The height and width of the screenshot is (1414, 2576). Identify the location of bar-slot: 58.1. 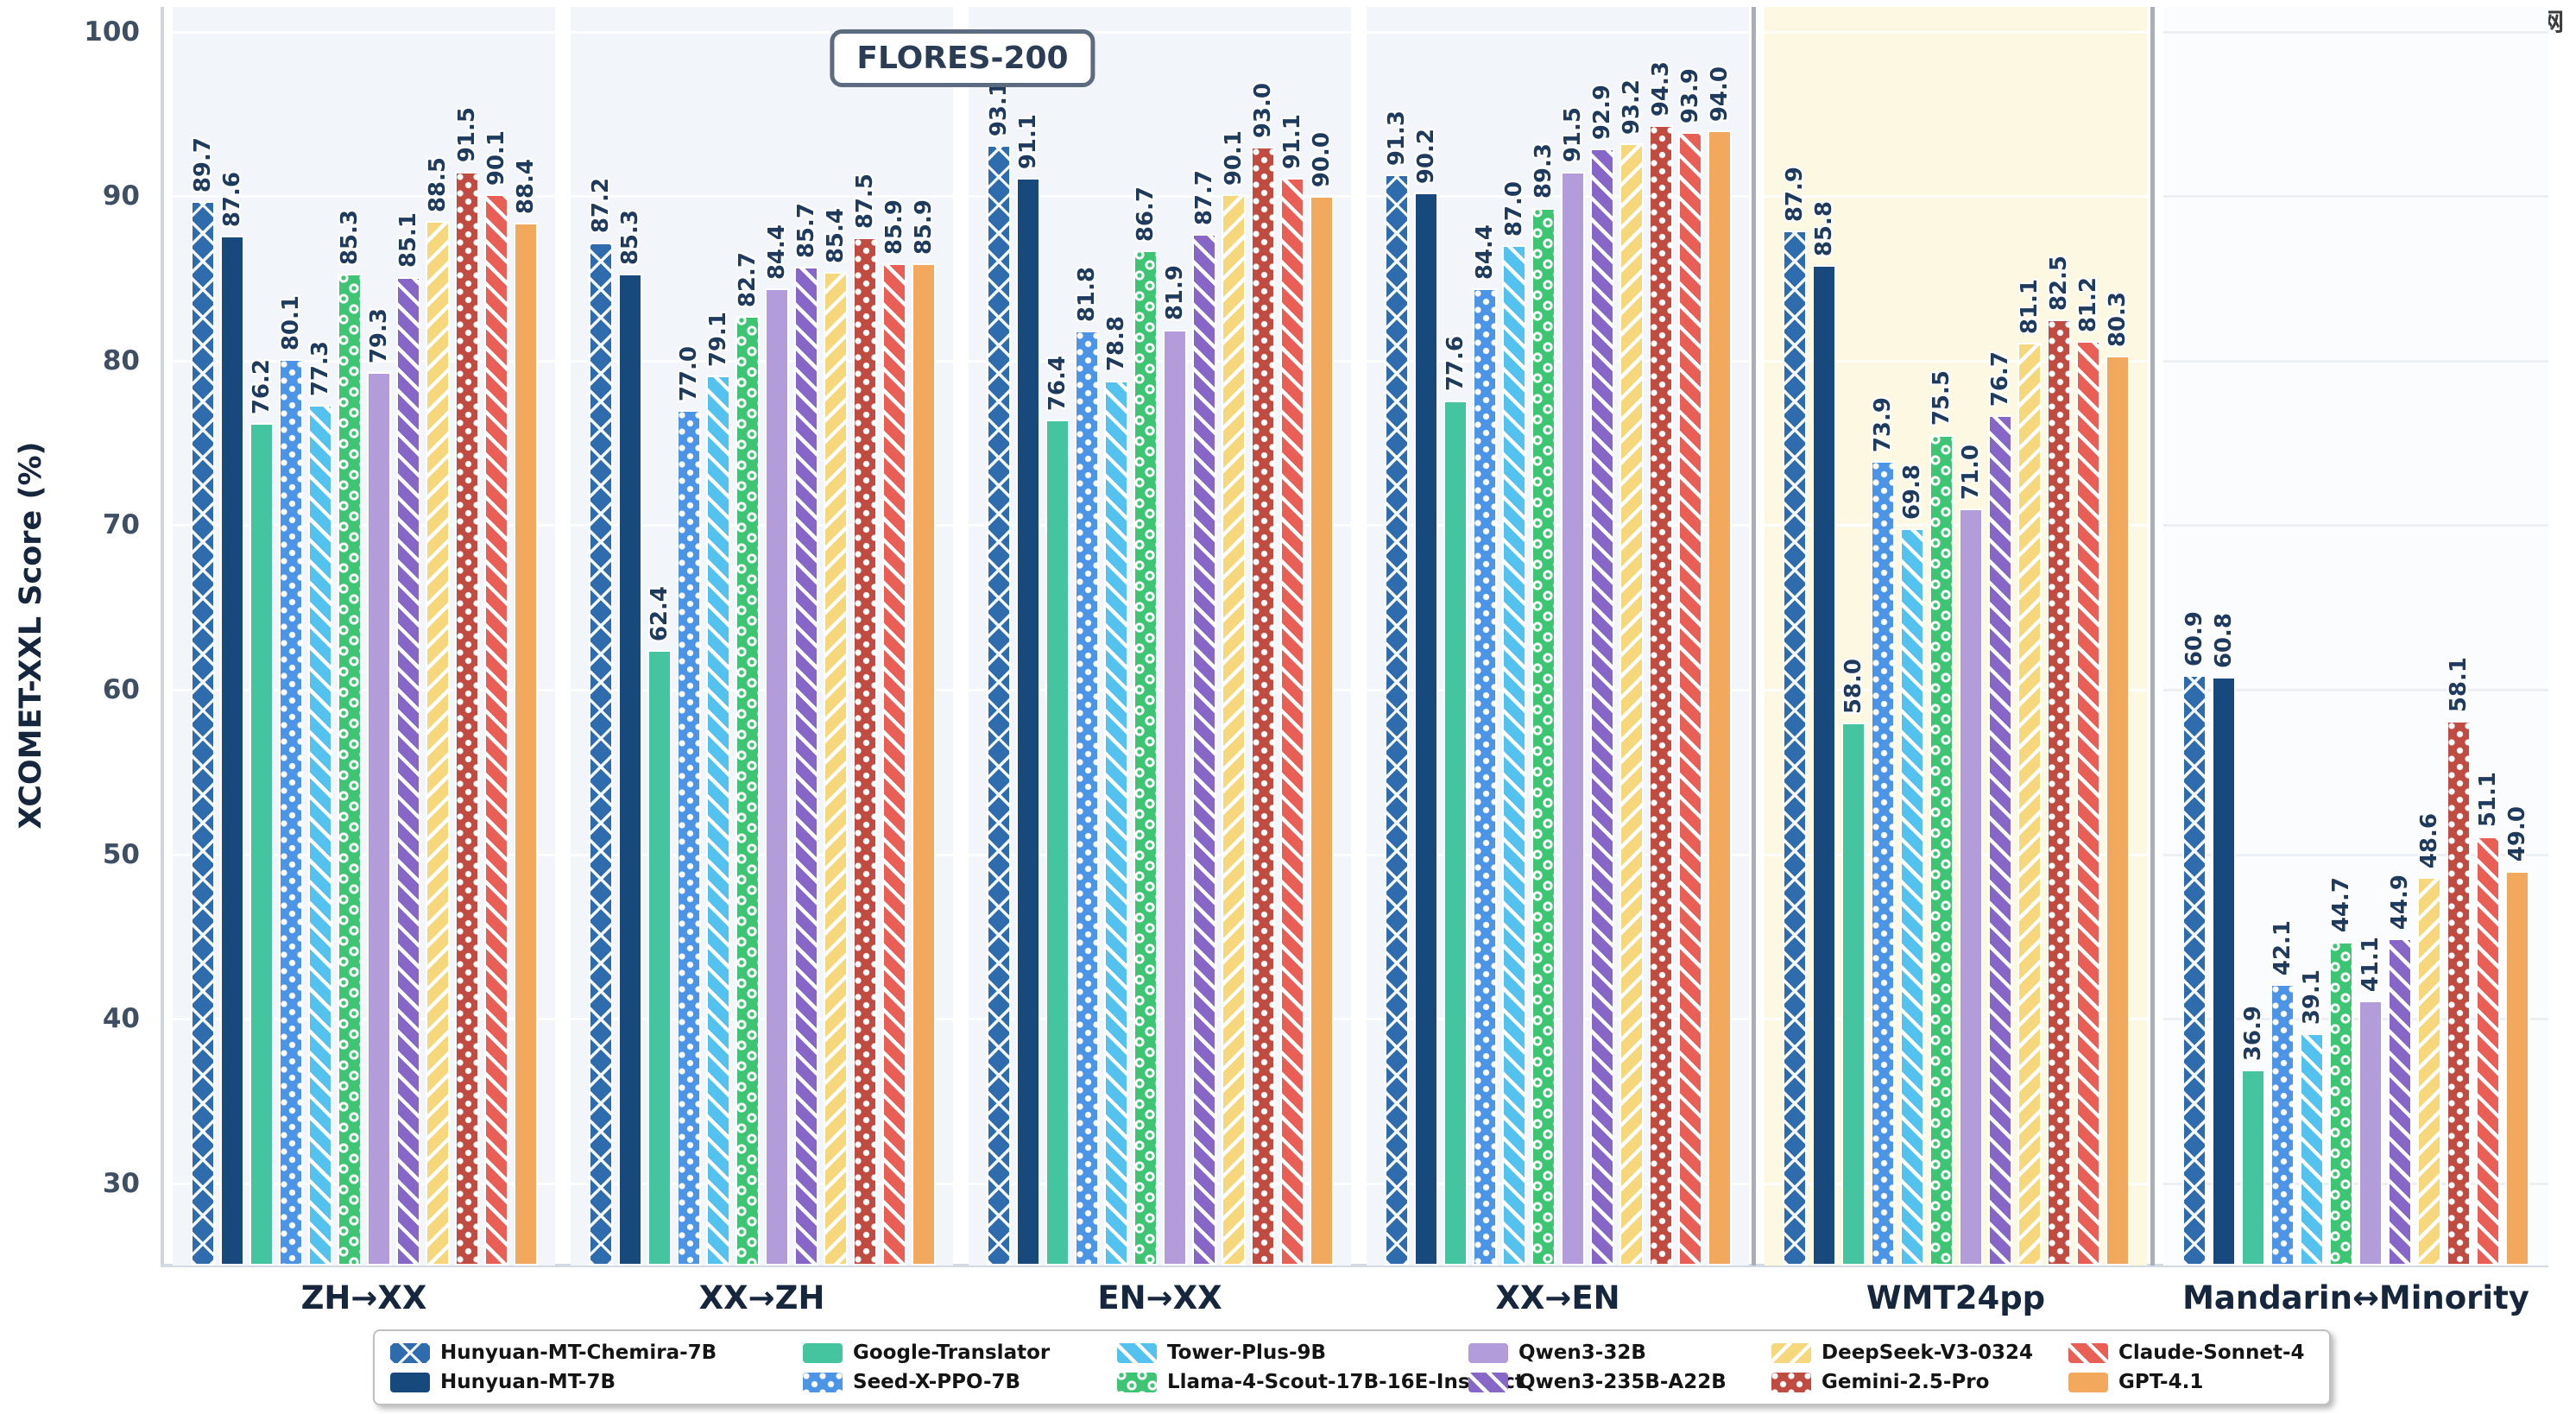
(2459, 636).